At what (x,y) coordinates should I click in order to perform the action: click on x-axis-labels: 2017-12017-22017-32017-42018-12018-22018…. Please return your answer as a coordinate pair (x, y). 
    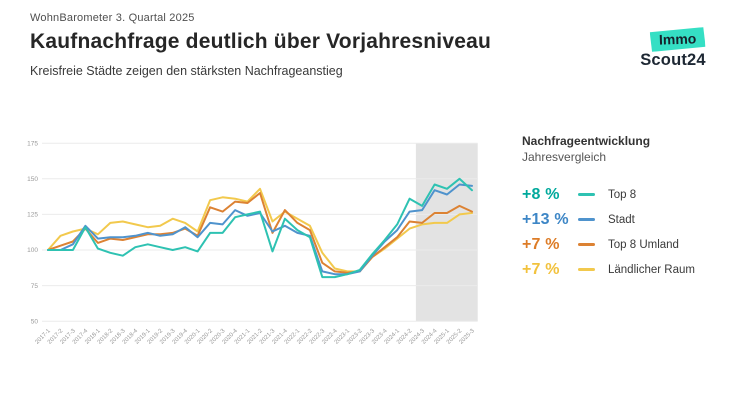
    Looking at the image, I should click on (255, 337).